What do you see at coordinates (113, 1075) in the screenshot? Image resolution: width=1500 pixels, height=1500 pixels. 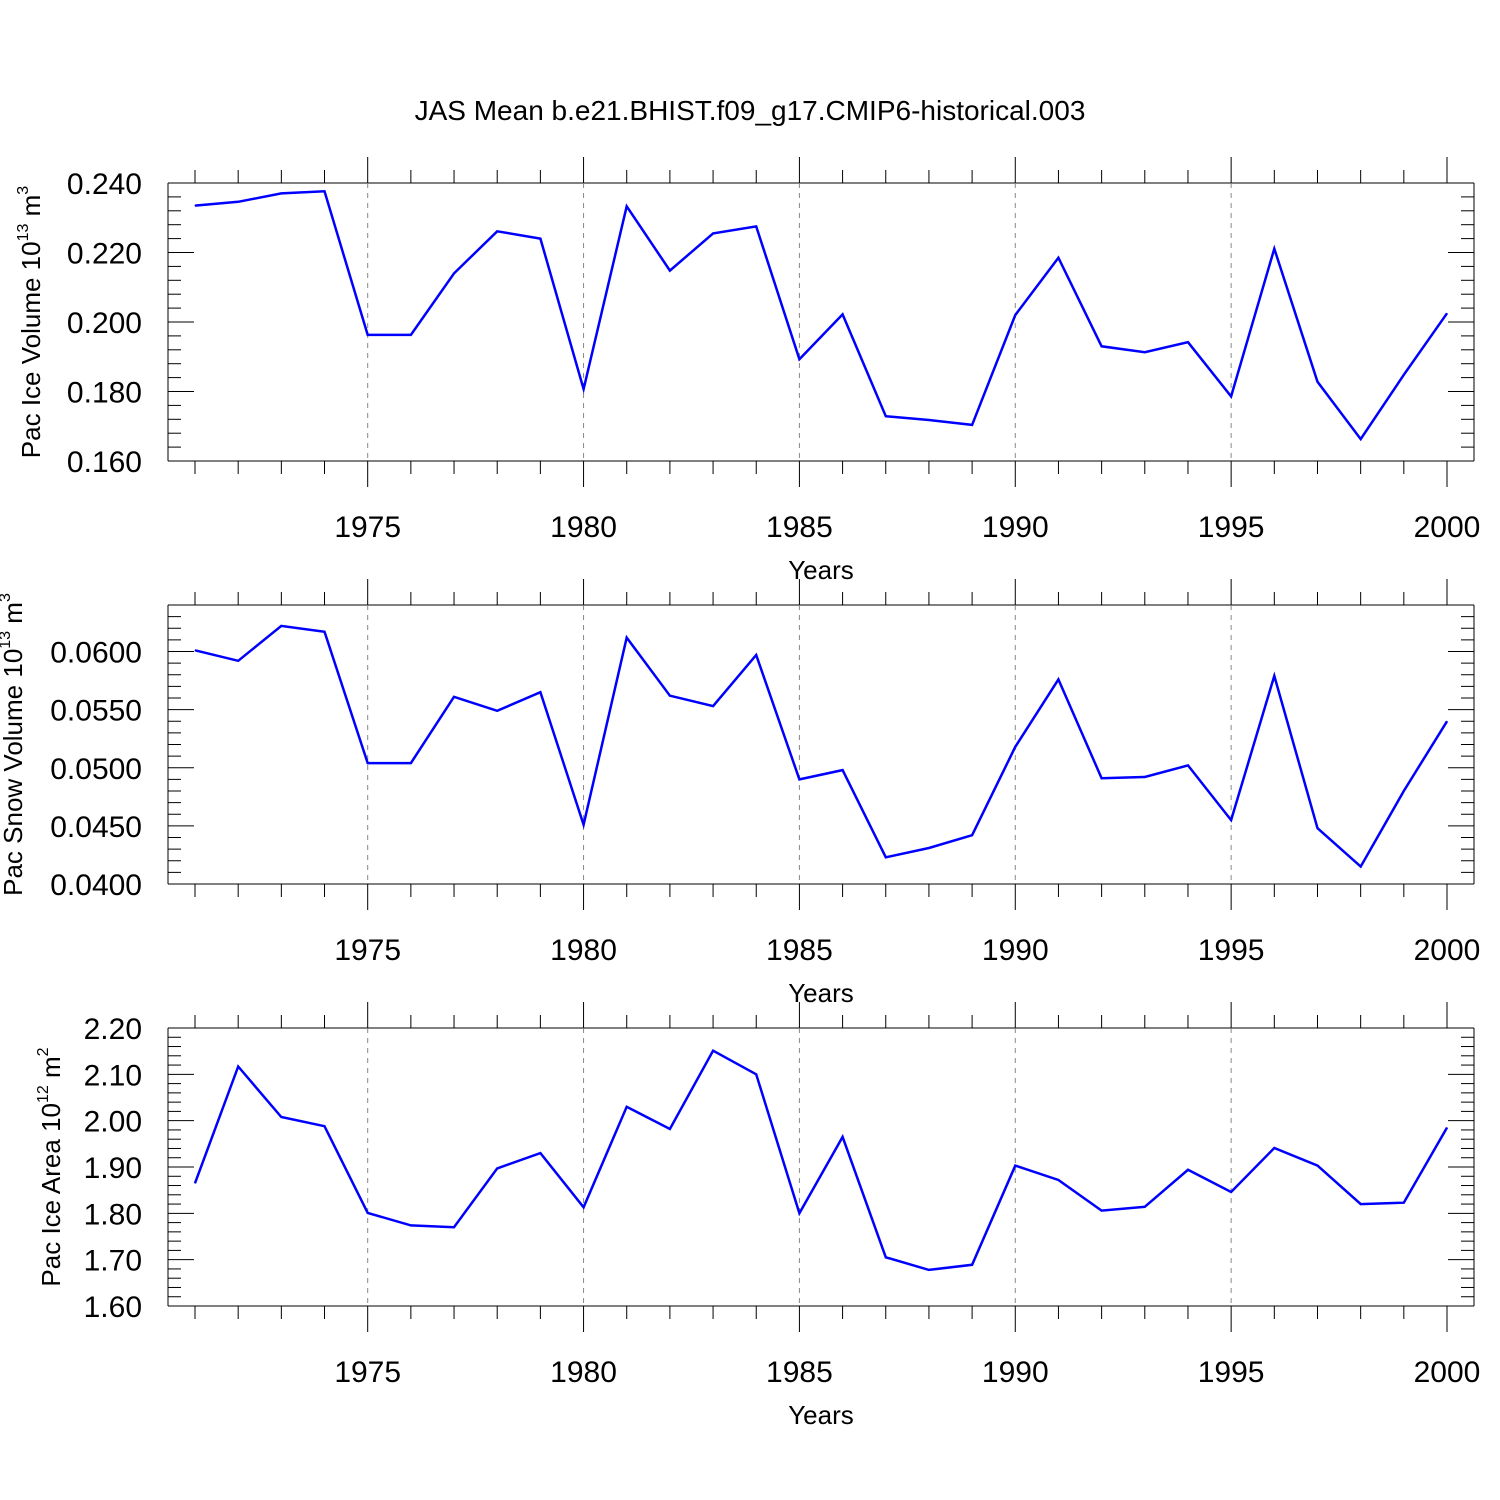 I see `y-tick-label: 2.10` at bounding box center [113, 1075].